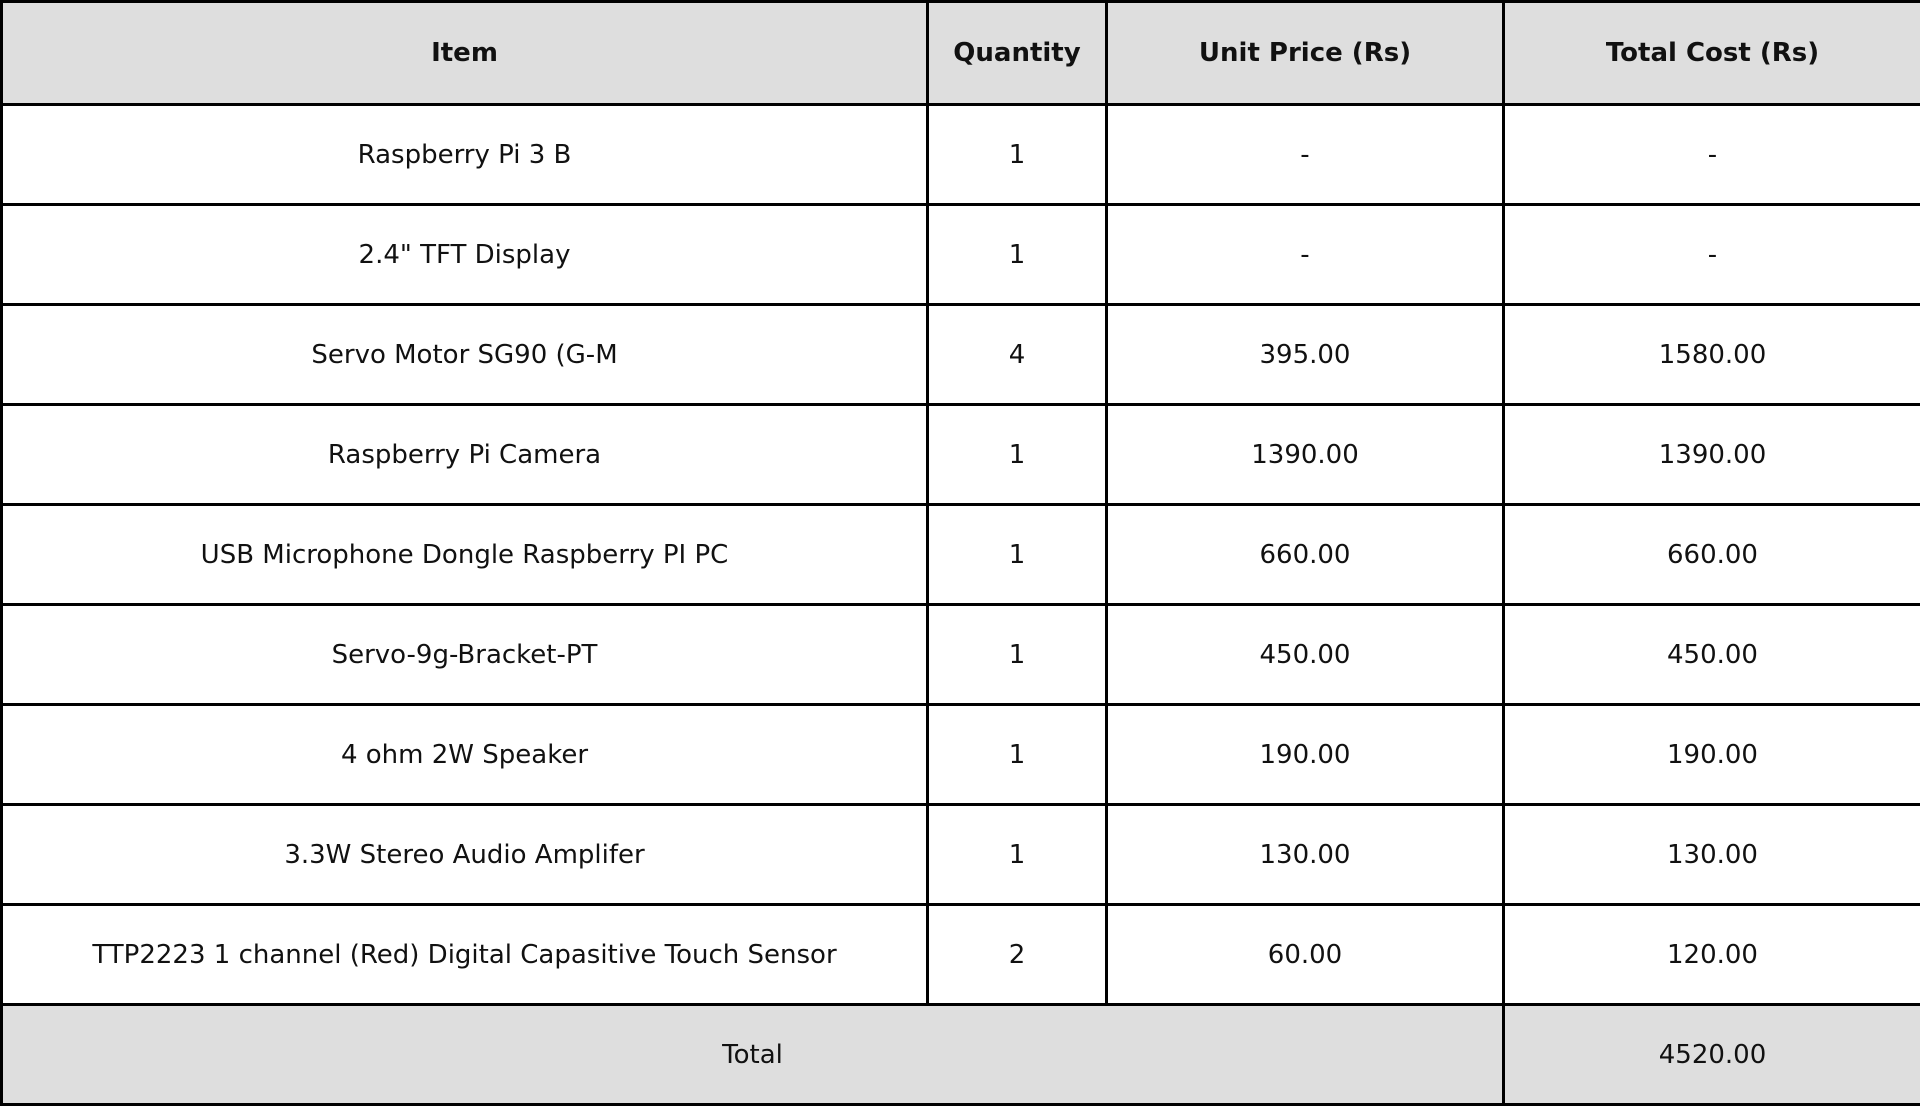  I want to click on total-value: 4520.00, so click(1712, 1055).